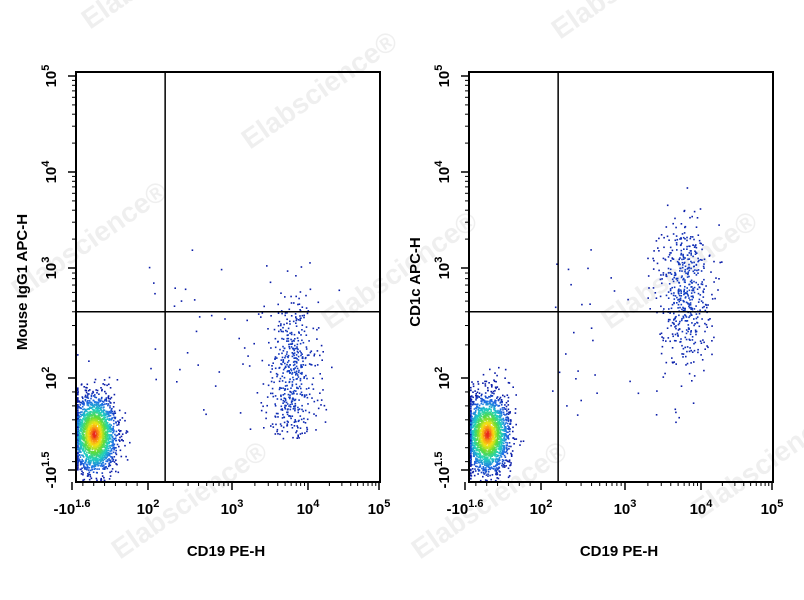 The height and width of the screenshot is (600, 804). What do you see at coordinates (387, 504) in the screenshot?
I see `x-tick-exponent: 5` at bounding box center [387, 504].